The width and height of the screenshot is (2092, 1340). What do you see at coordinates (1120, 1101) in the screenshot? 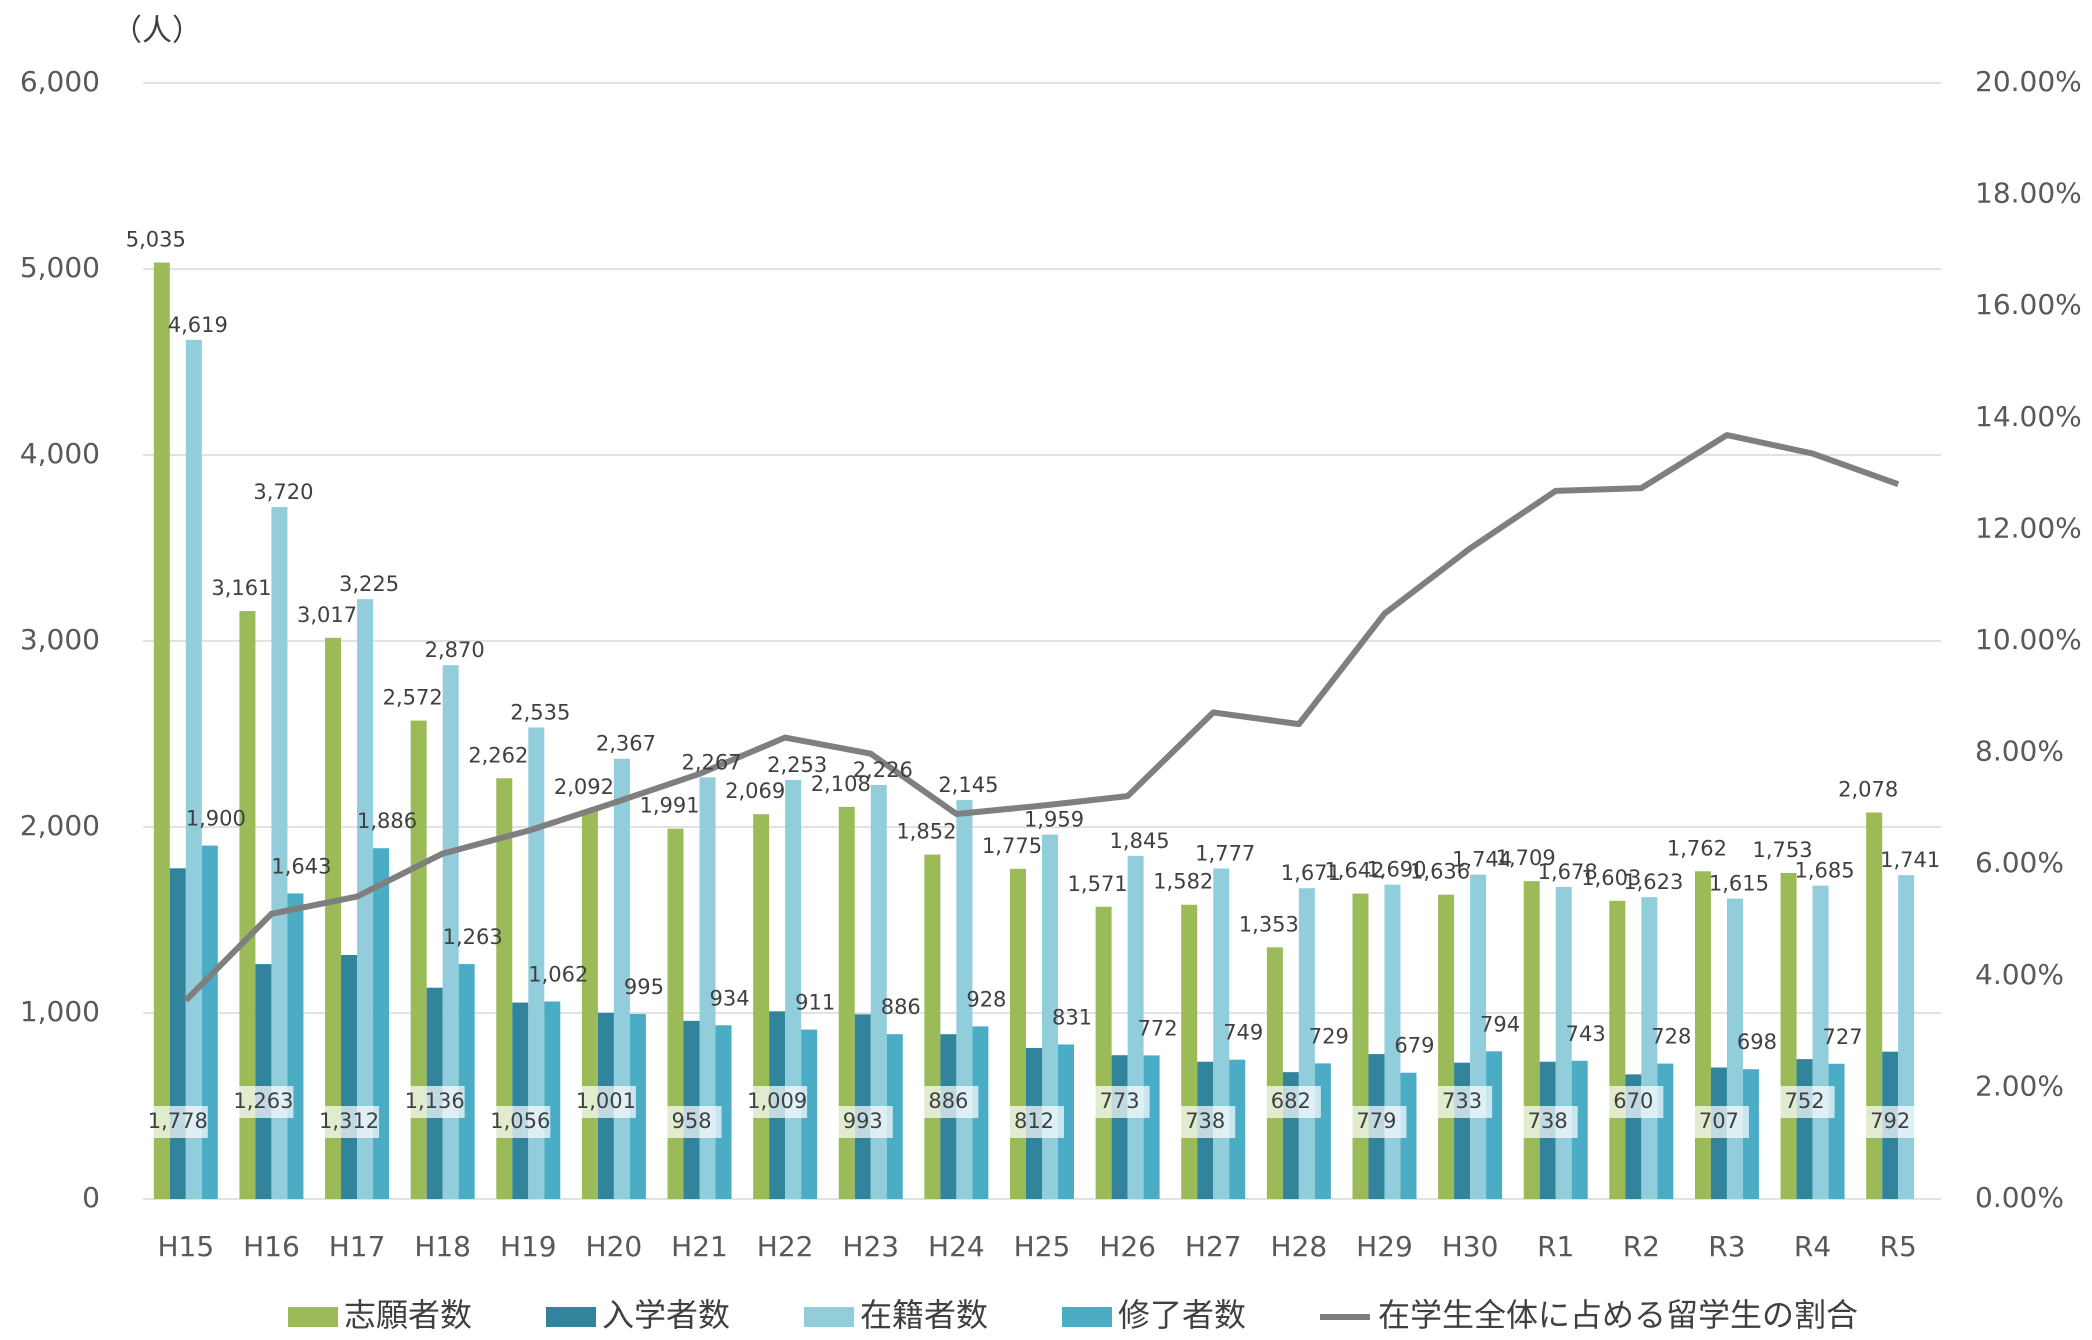
I see `data-label: 773` at bounding box center [1120, 1101].